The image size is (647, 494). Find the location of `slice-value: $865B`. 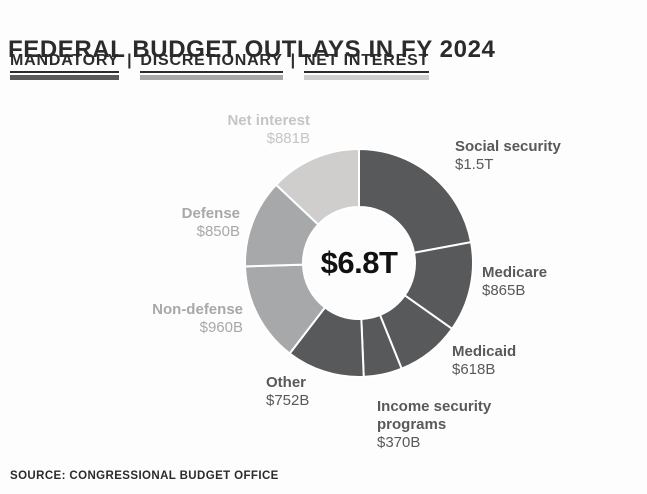

slice-value: $865B is located at coordinates (504, 290).